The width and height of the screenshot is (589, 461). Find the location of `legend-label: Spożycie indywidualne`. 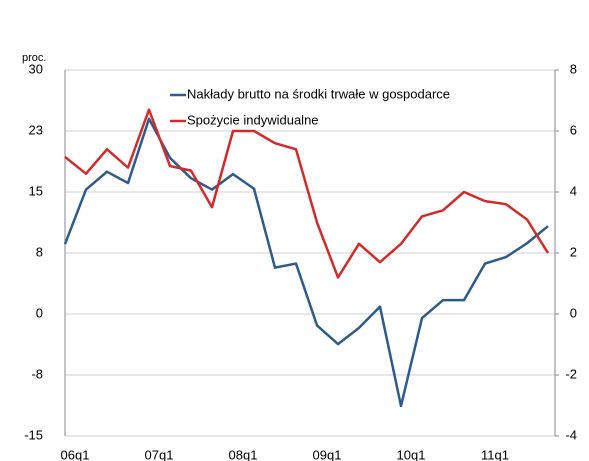

legend-label: Spożycie indywidualne is located at coordinates (253, 119).